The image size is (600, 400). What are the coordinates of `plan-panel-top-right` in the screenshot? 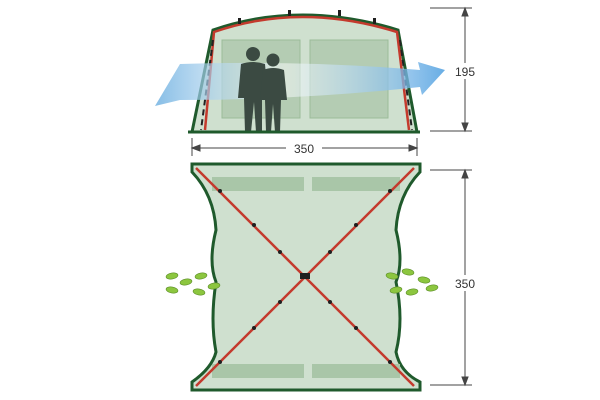 It's located at (356, 184).